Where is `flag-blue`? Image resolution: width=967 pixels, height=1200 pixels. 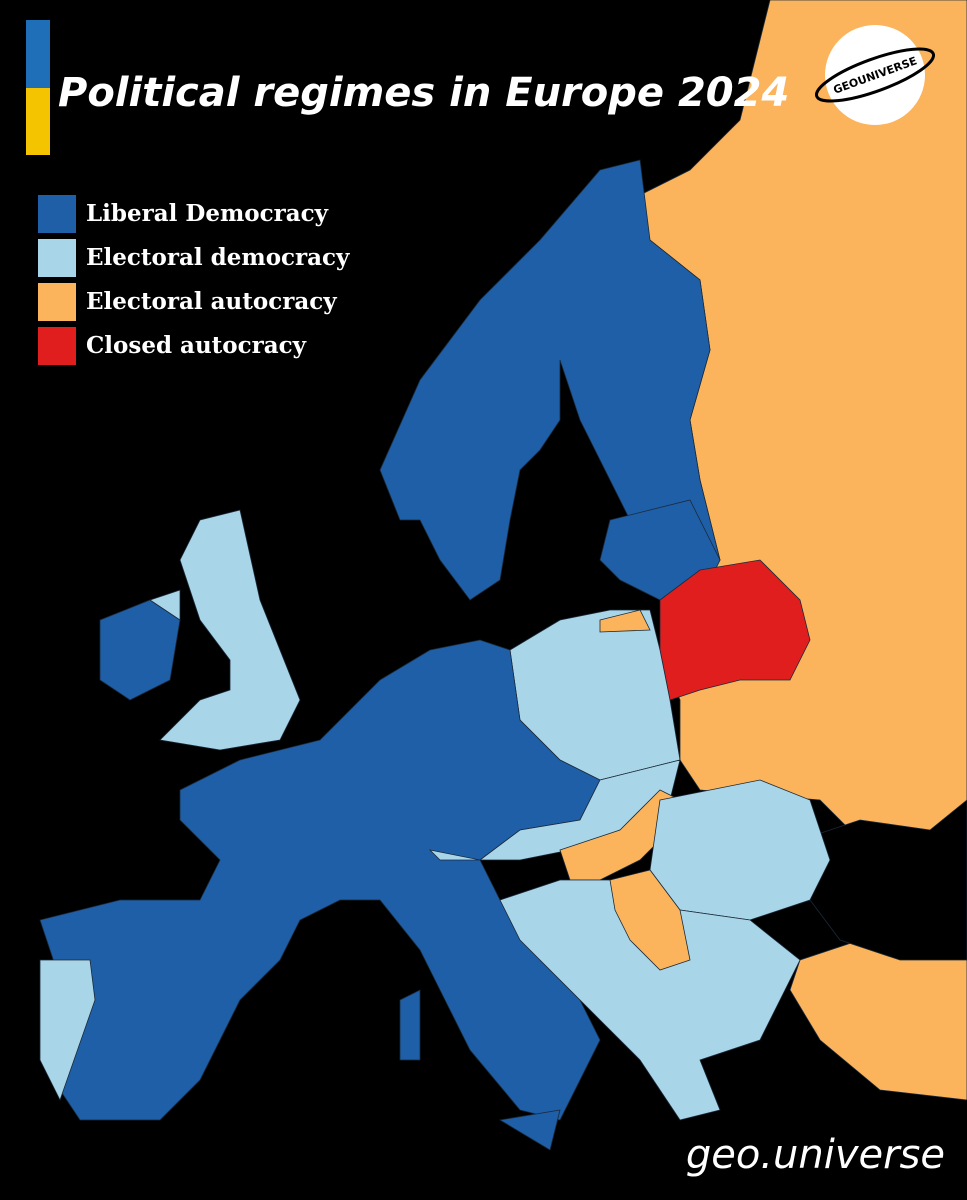
flag-blue is located at coordinates (38, 54).